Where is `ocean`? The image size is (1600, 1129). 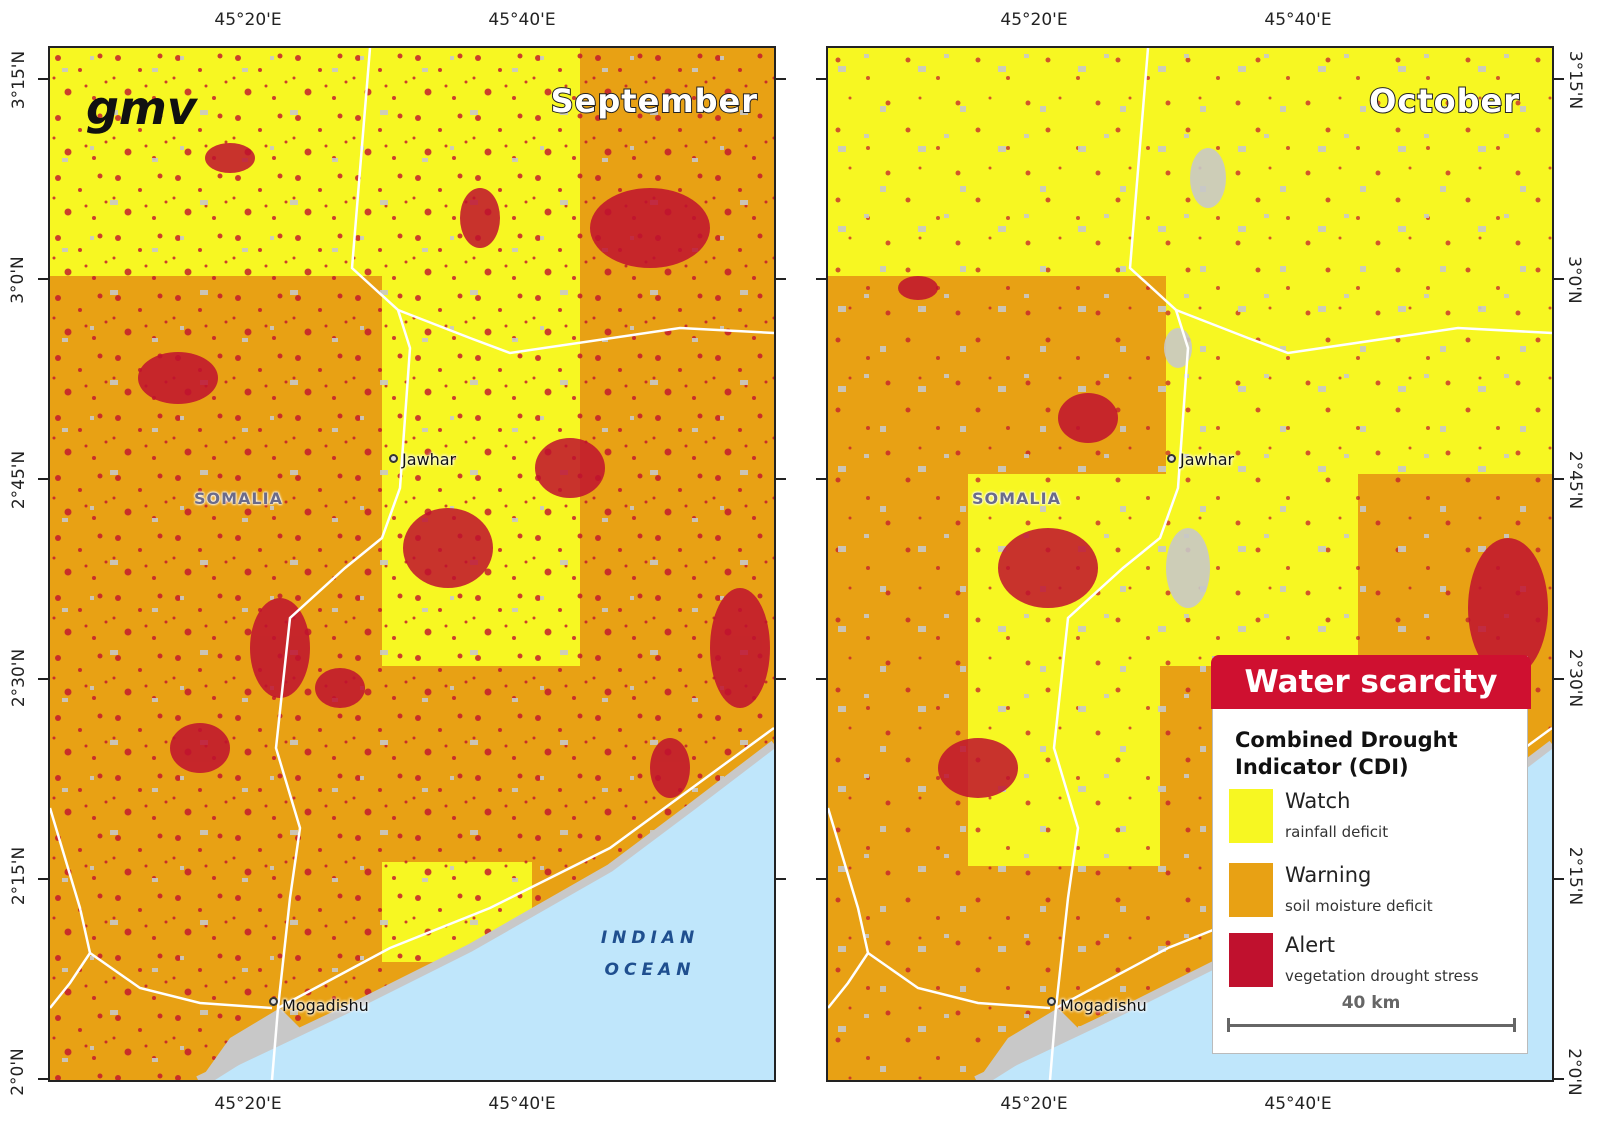 ocean is located at coordinates (486, 912).